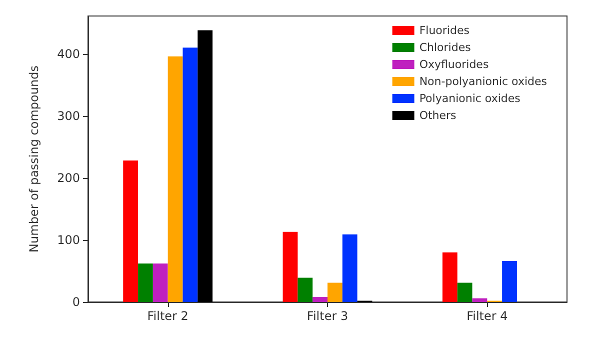 This screenshot has width=600, height=342. What do you see at coordinates (68, 239) in the screenshot?
I see `y-tick-label: 100` at bounding box center [68, 239].